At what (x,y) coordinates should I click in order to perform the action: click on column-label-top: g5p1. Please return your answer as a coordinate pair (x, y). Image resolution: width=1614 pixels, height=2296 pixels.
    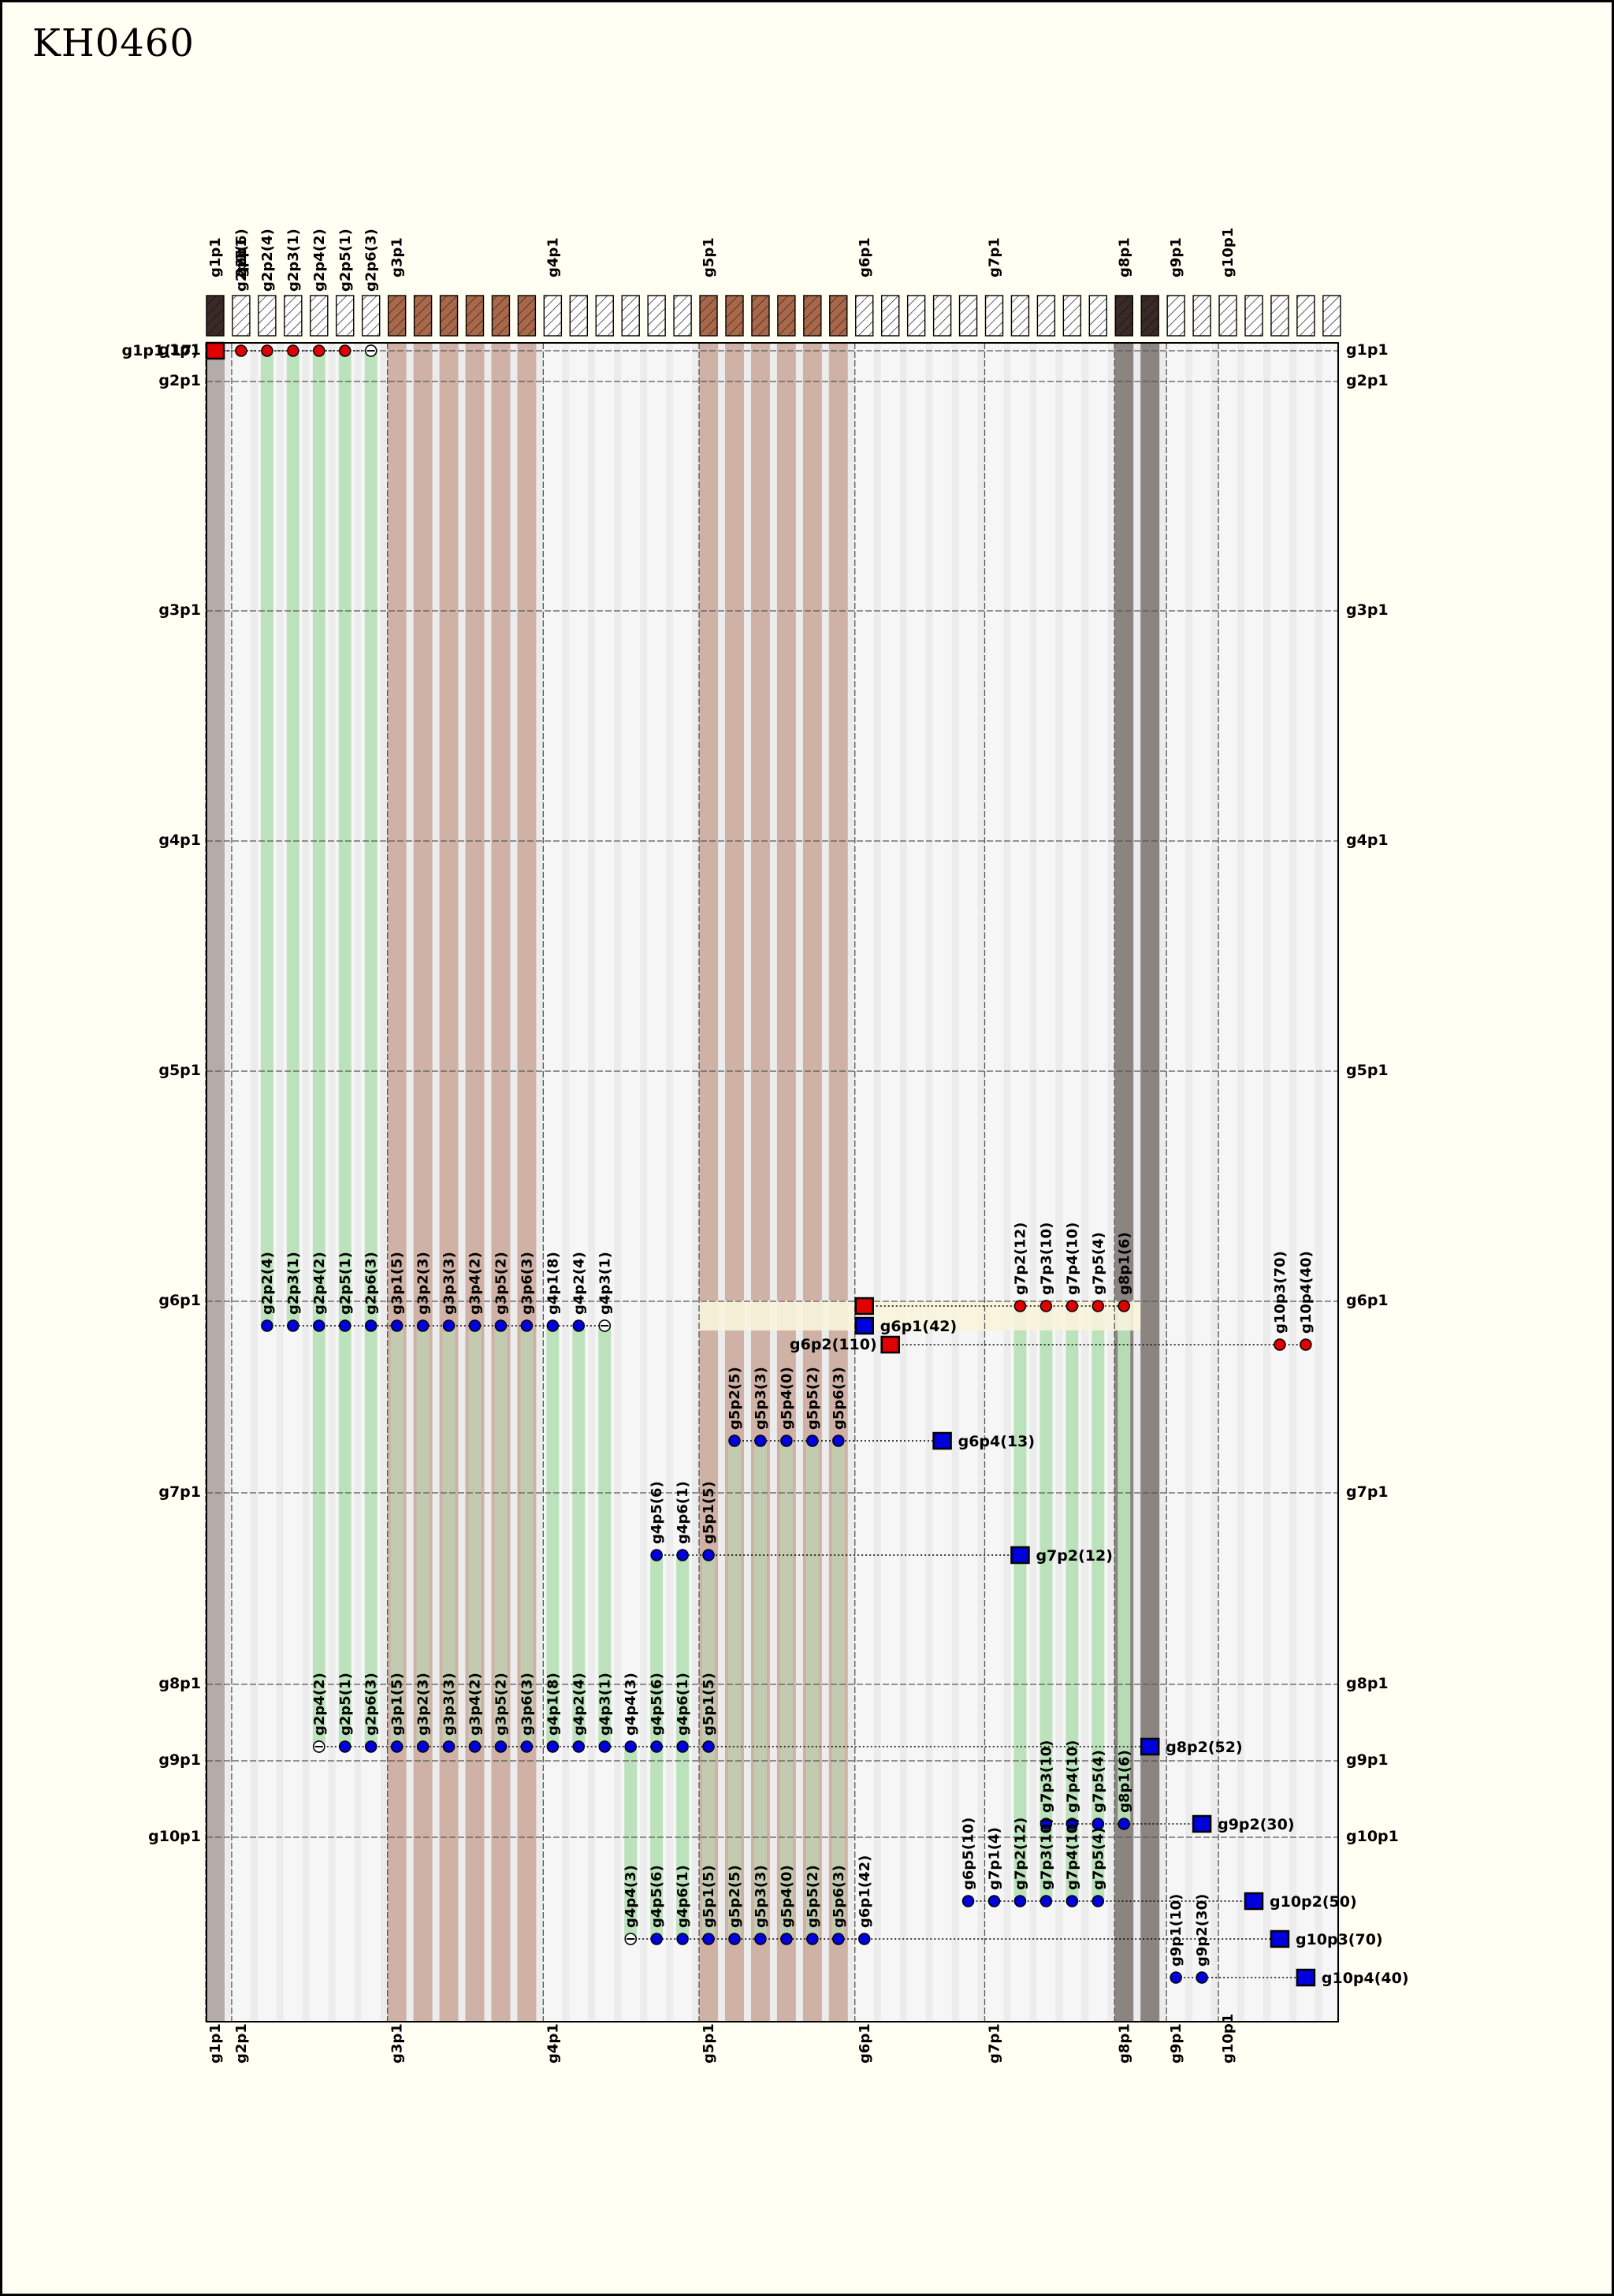
    Looking at the image, I should click on (709, 257).